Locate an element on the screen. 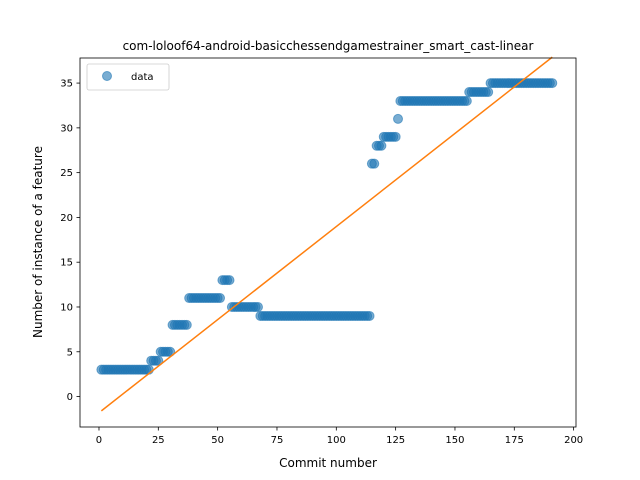 This screenshot has width=640, height=480. y-tick-label: 20 is located at coordinates (66, 218).